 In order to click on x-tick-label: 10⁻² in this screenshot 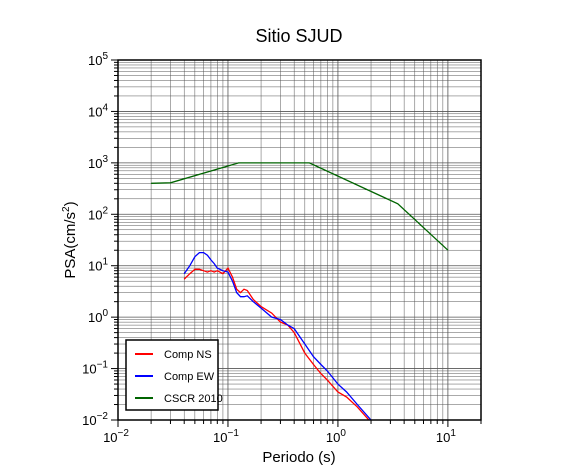, I will do `click(116, 436)`.